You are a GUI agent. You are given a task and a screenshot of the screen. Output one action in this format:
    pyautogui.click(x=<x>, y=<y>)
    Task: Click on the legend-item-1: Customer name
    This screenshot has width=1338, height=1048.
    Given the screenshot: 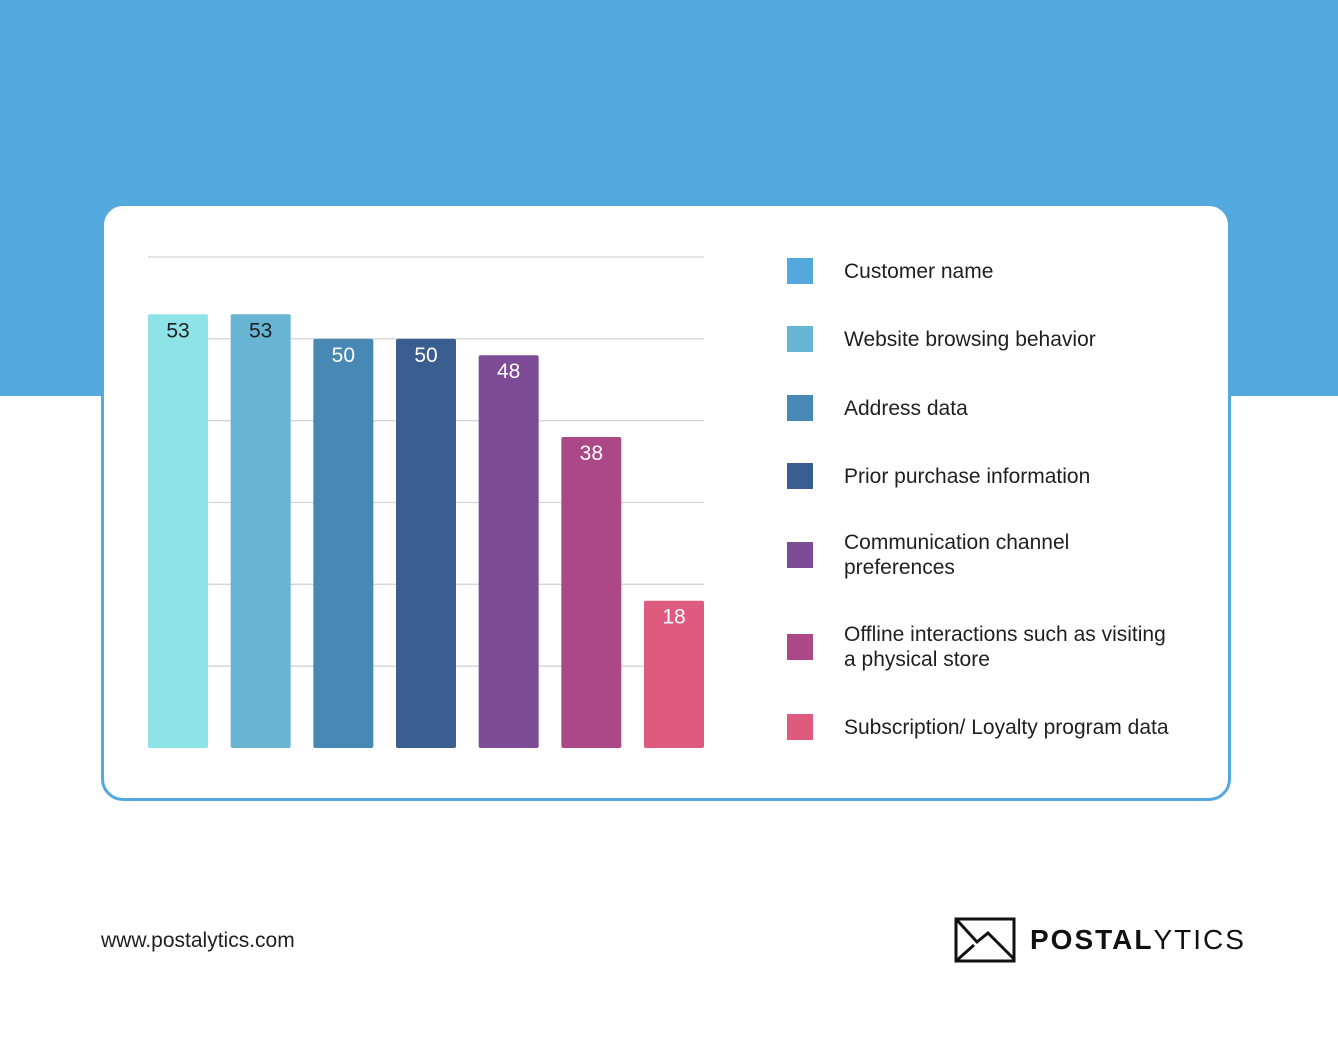 What is the action you would take?
    pyautogui.click(x=980, y=271)
    